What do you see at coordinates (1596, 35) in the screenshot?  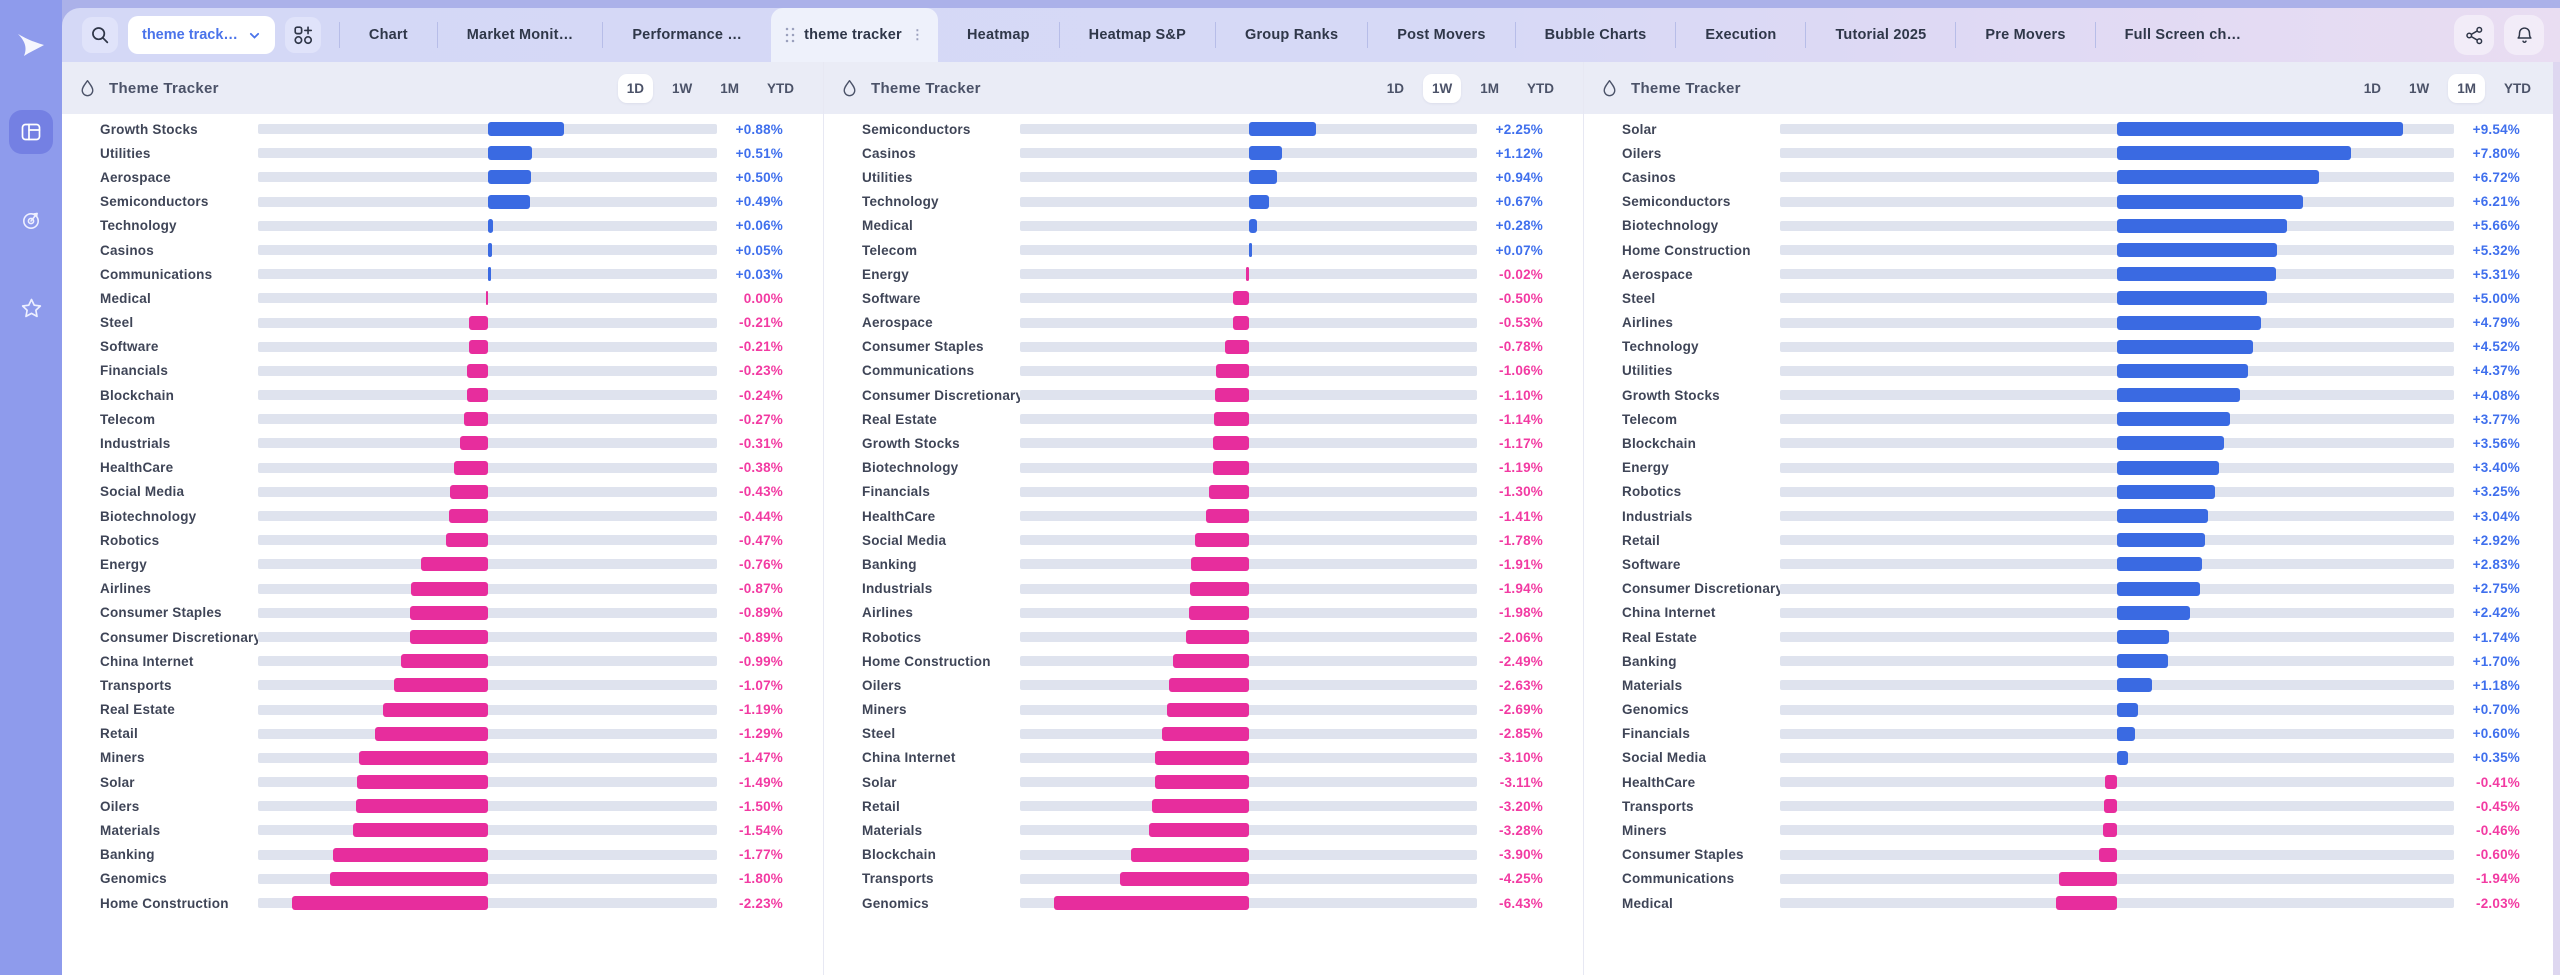 I see `tab-bubble-charts: Bubble Charts` at bounding box center [1596, 35].